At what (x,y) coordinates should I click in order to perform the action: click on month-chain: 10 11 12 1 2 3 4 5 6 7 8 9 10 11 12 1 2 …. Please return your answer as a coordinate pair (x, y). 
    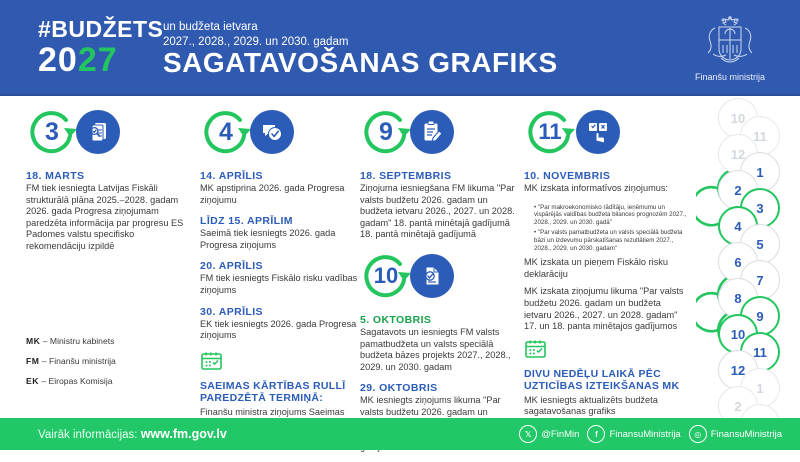
    Looking at the image, I should click on (739, 271).